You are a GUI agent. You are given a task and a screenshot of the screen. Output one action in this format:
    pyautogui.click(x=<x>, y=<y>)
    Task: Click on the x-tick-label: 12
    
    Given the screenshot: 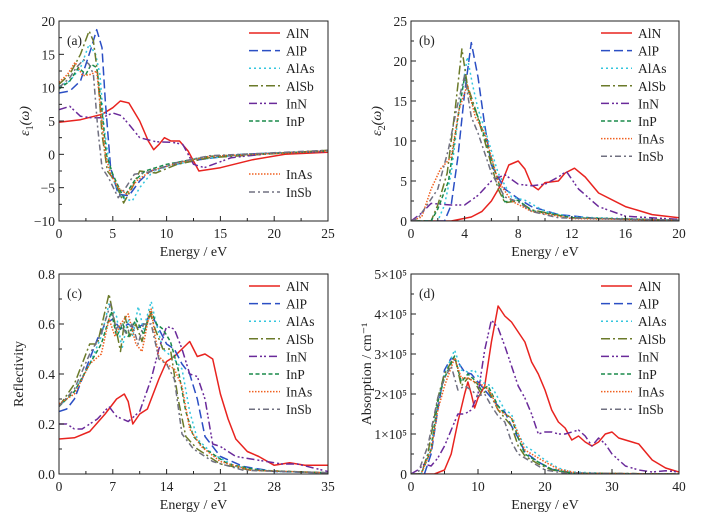 What is the action you would take?
    pyautogui.click(x=572, y=233)
    